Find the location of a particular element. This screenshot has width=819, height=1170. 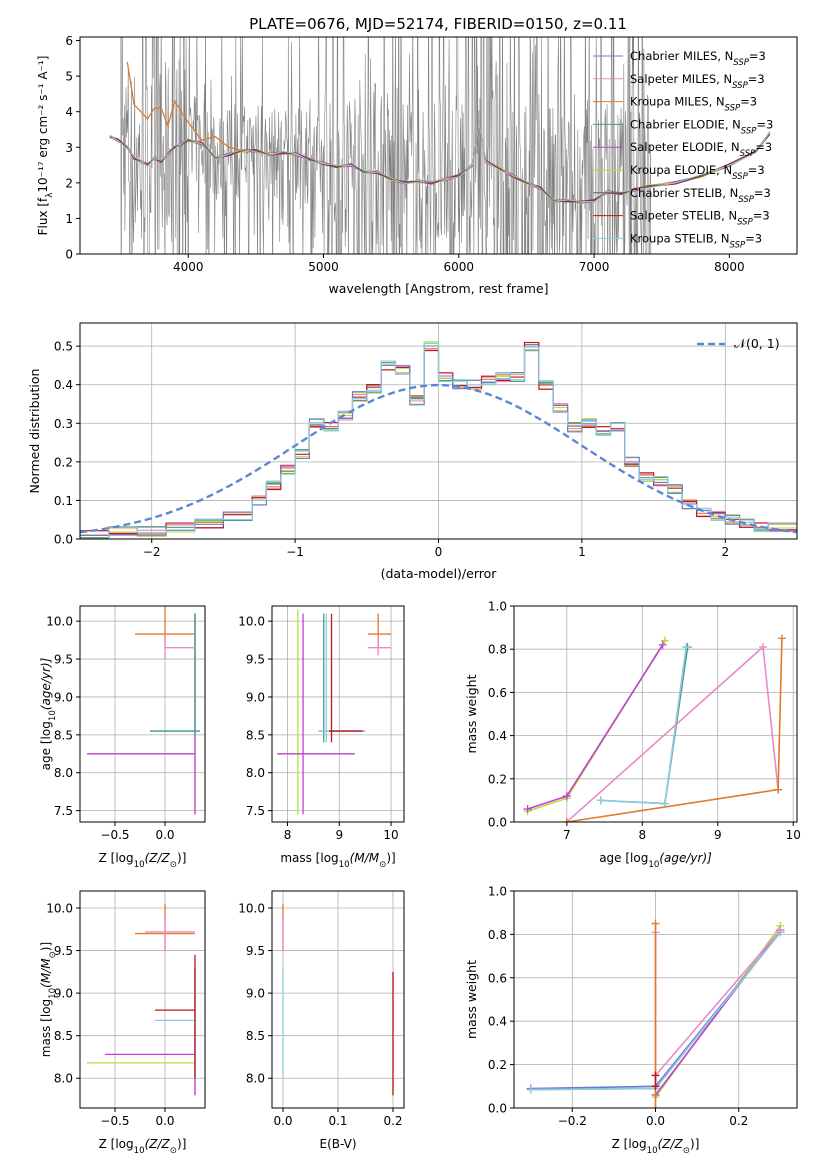

label-part: Z [log is located at coordinates (629, 1144).